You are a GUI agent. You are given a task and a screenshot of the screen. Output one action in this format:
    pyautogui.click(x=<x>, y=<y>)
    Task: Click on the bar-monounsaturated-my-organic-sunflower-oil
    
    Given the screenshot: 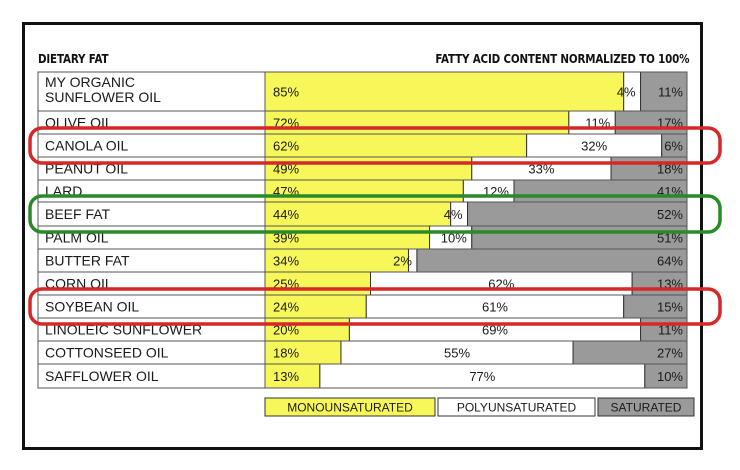 What is the action you would take?
    pyautogui.click(x=444, y=91)
    